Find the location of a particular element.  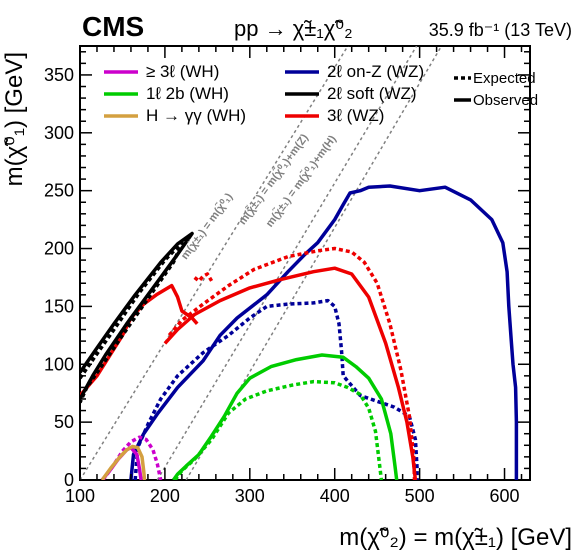

legend-label: 2ℓ soft (WZ) is located at coordinates (372, 93).